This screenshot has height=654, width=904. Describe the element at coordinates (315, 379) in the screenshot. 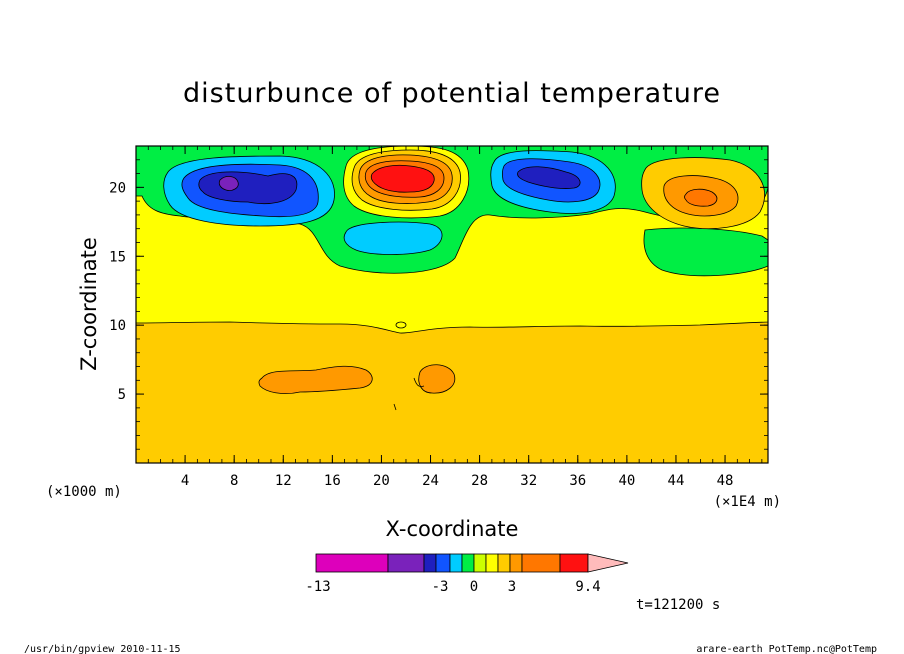

I see `region-warm-patches-z6` at that location.